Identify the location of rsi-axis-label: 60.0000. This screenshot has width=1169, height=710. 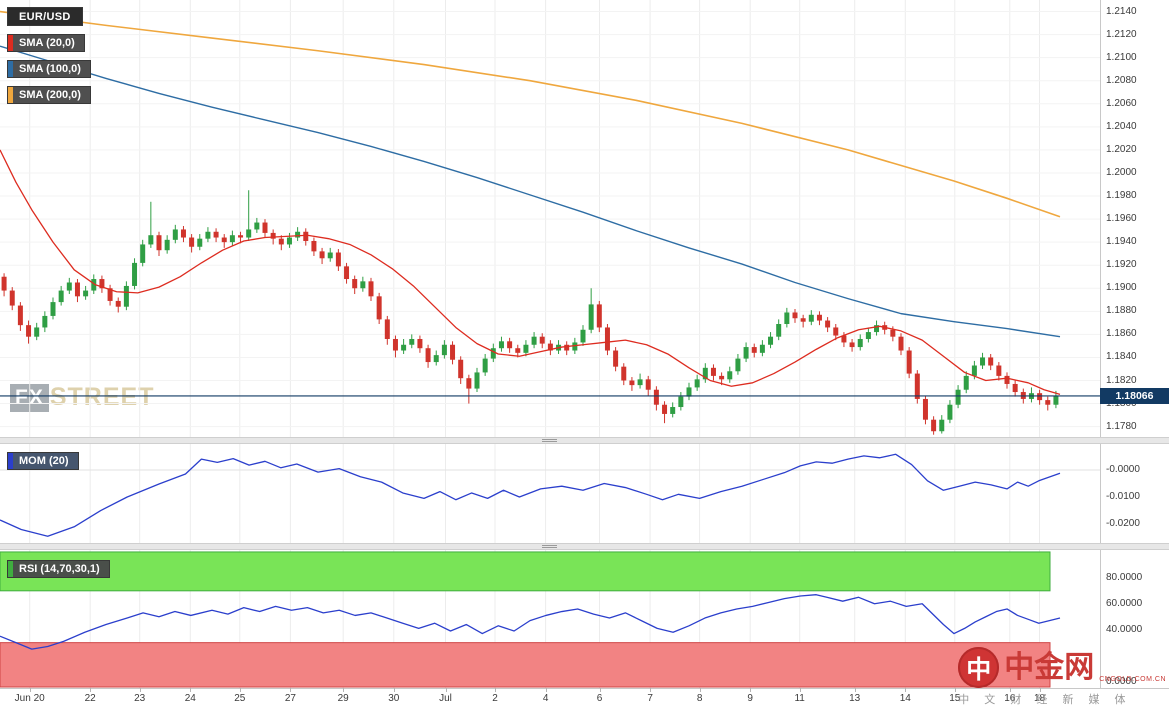
(1124, 603).